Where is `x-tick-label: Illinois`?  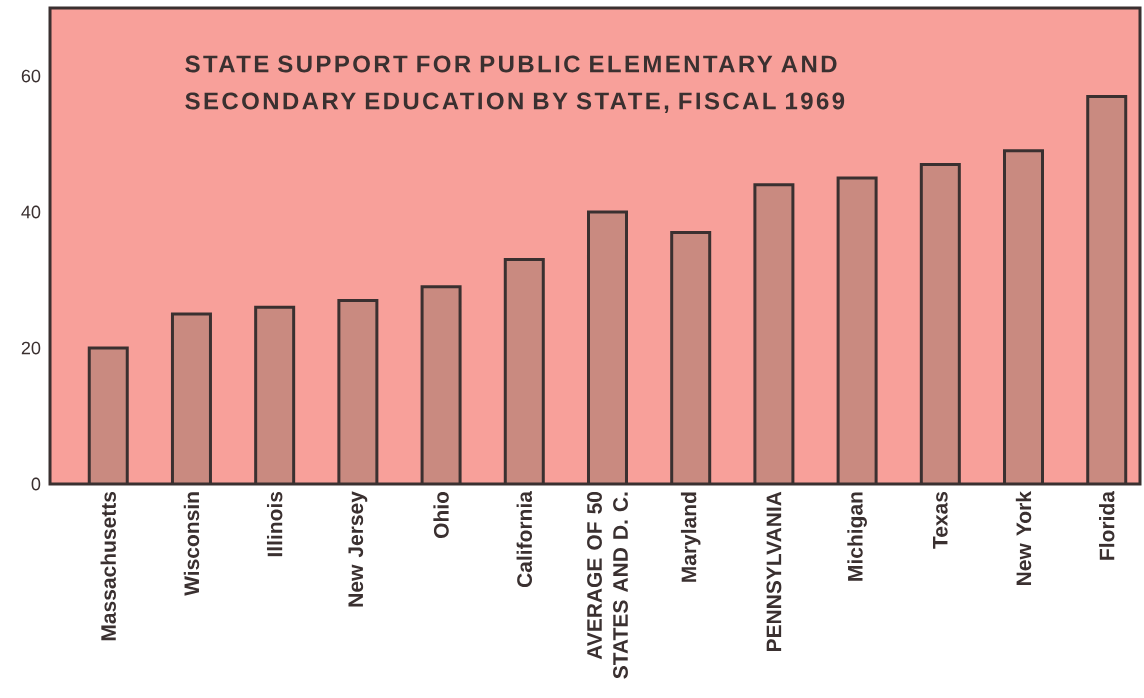 x-tick-label: Illinois is located at coordinates (274, 524).